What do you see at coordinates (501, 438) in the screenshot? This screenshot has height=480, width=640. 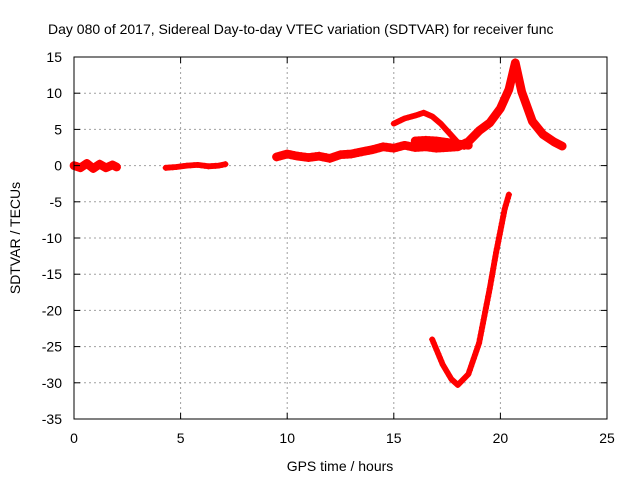 I see `x-tick-label: 20` at bounding box center [501, 438].